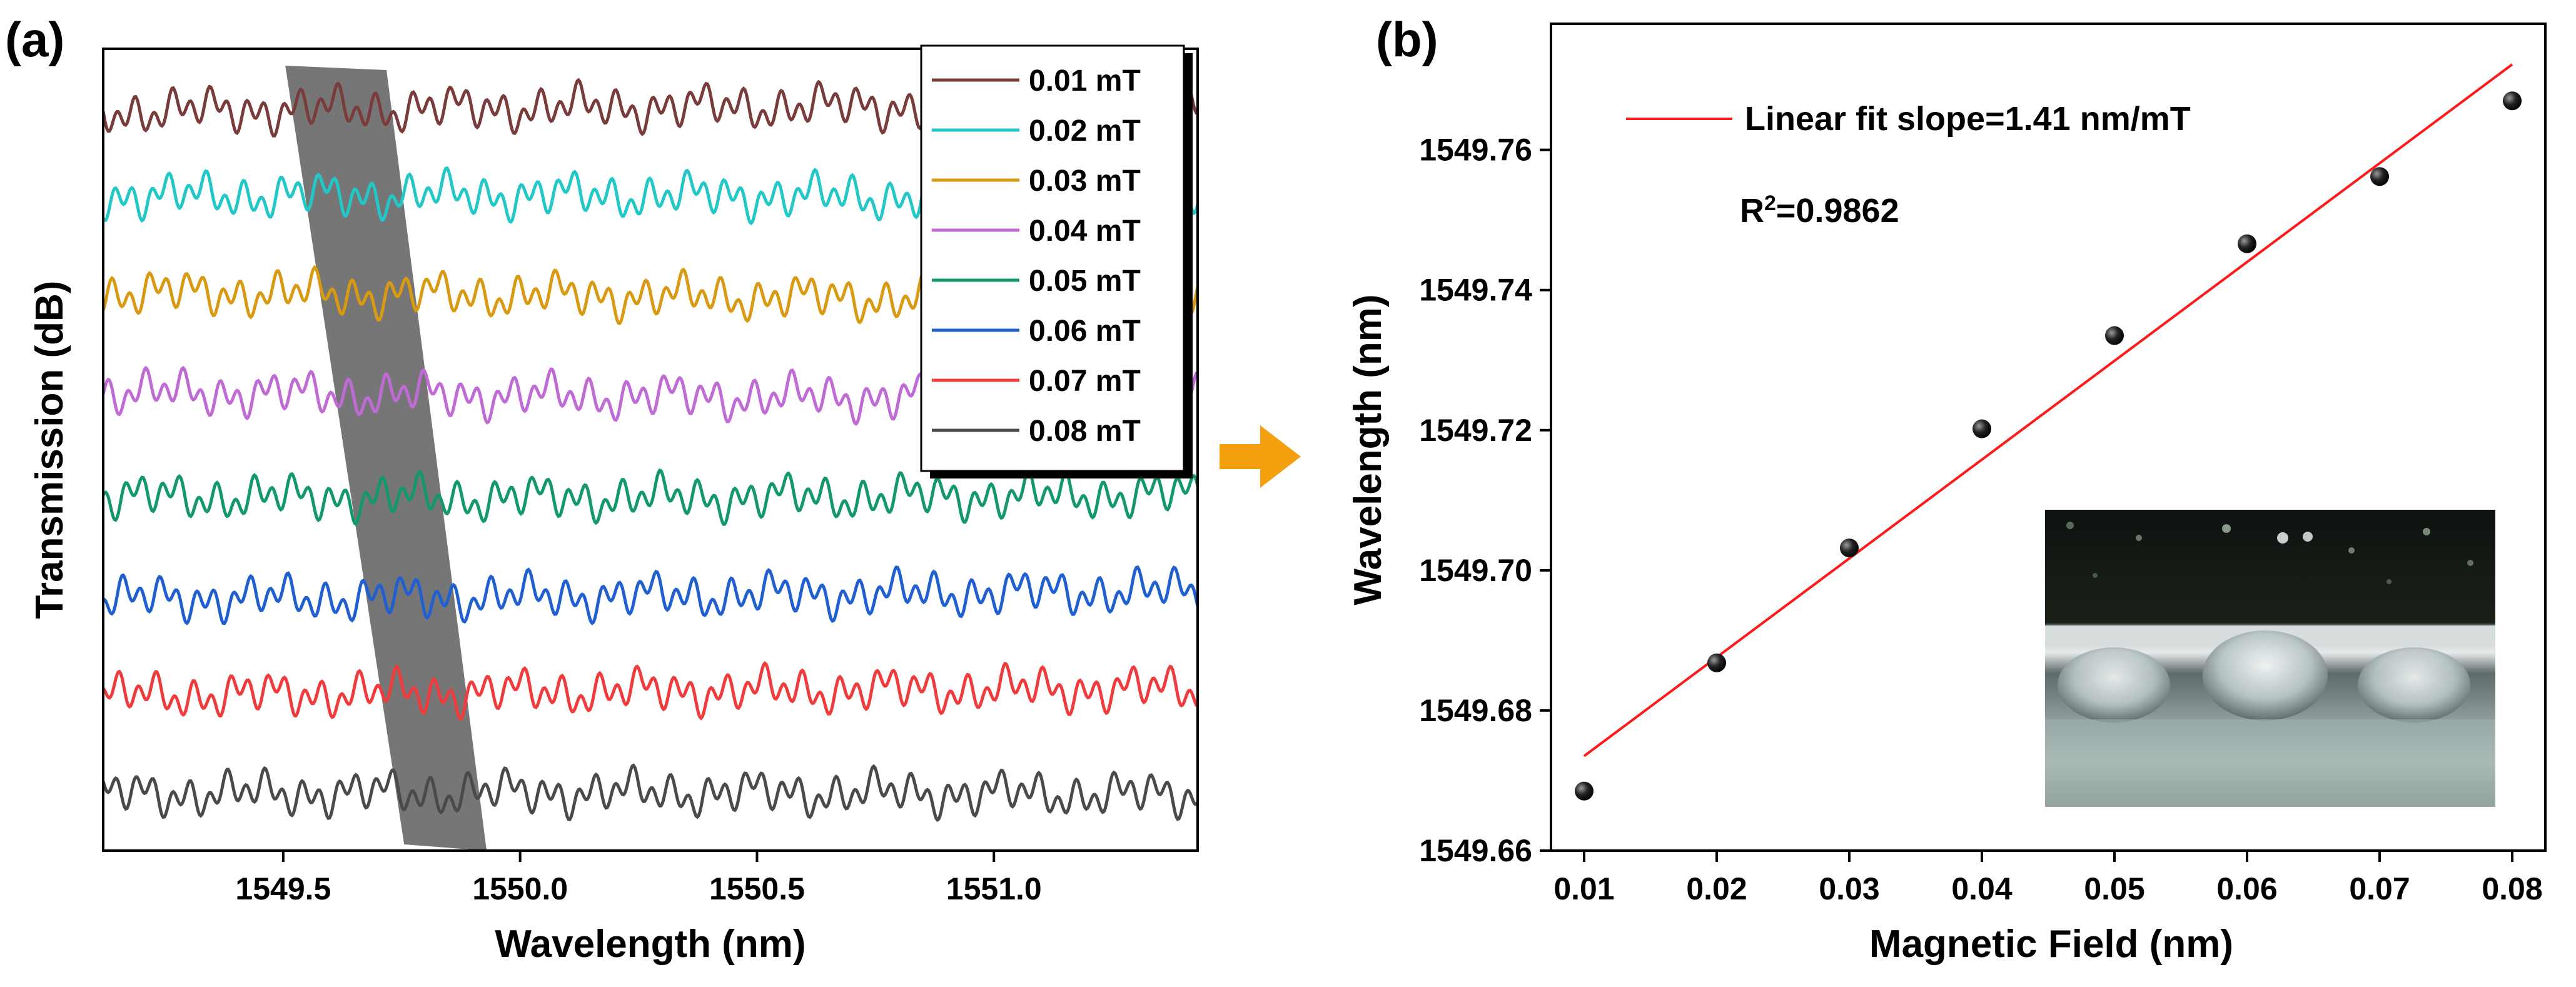 The image size is (2576, 987). I want to click on panel-a-label: (a), so click(35, 39).